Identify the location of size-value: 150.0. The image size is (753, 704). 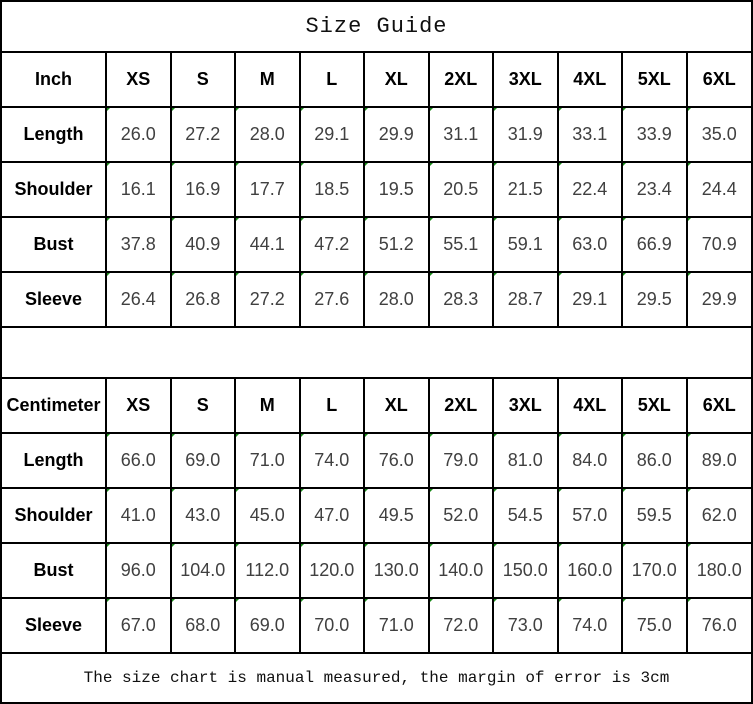
(525, 570).